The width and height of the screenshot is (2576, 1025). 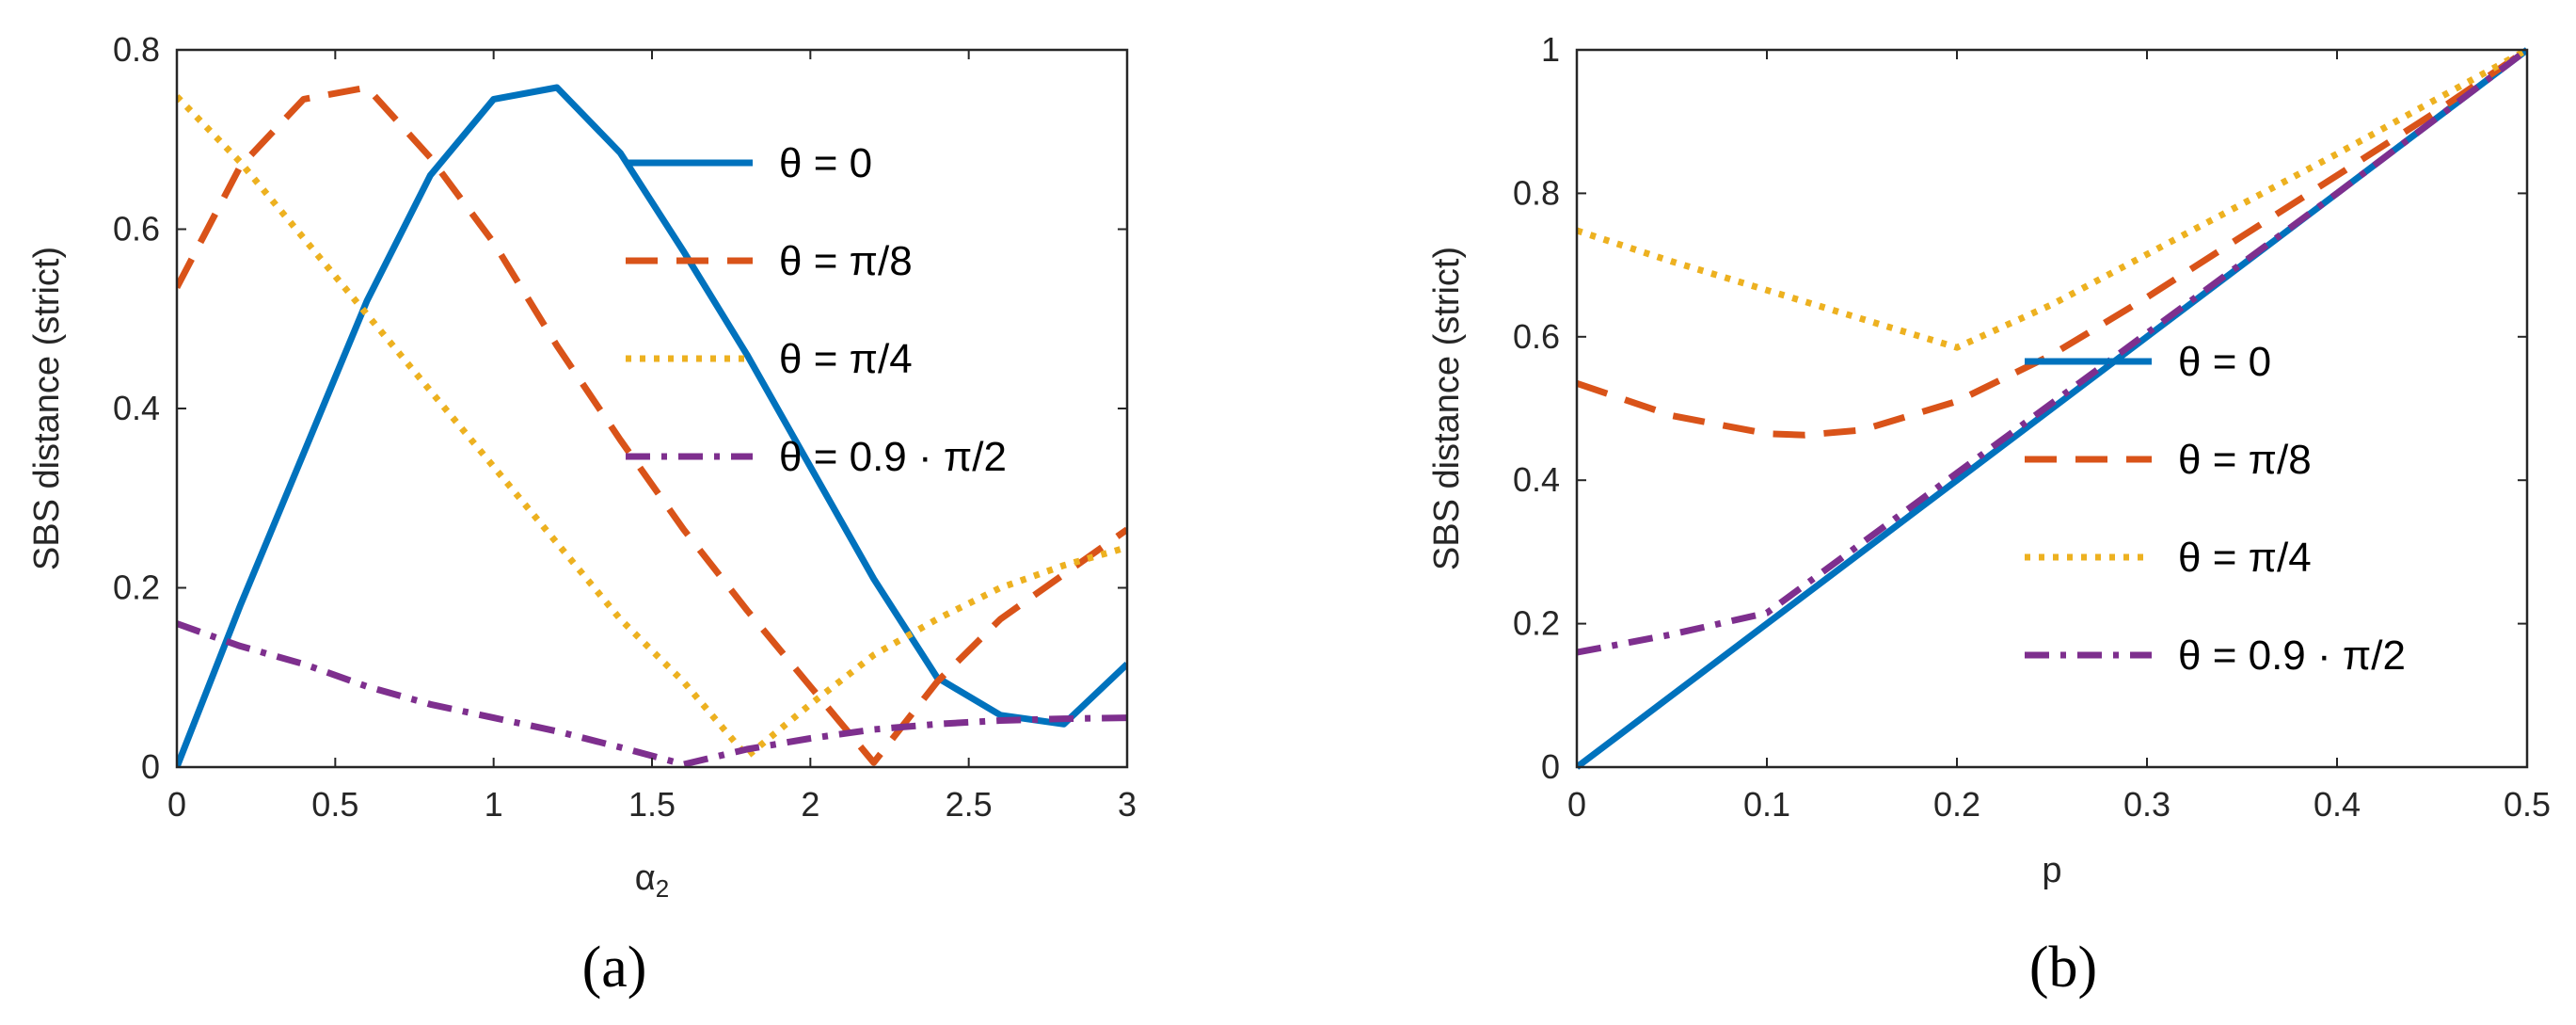 I want to click on x-tick-label: 2.5, so click(x=969, y=804).